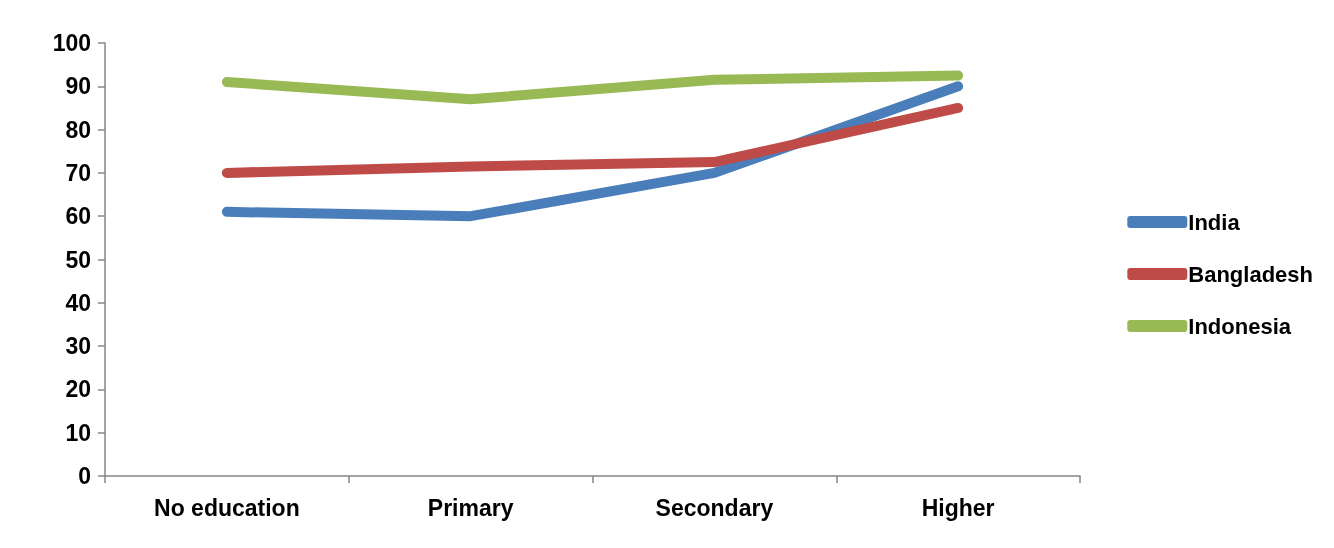 The width and height of the screenshot is (1334, 548). Describe the element at coordinates (1214, 222) in the screenshot. I see `legend-label: India` at that location.